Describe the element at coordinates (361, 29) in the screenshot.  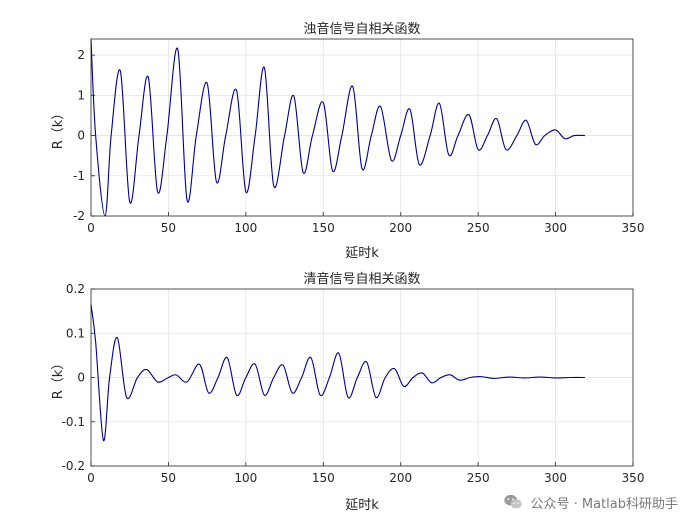
I see `chart-voiced-title: 浊音信号自相关函数` at that location.